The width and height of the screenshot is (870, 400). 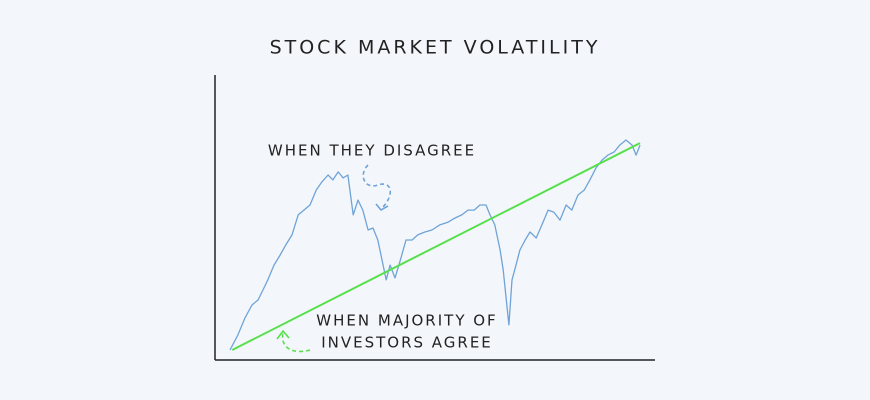 What do you see at coordinates (406, 321) in the screenshot?
I see `annotation: WHEN MAJORITY OF` at bounding box center [406, 321].